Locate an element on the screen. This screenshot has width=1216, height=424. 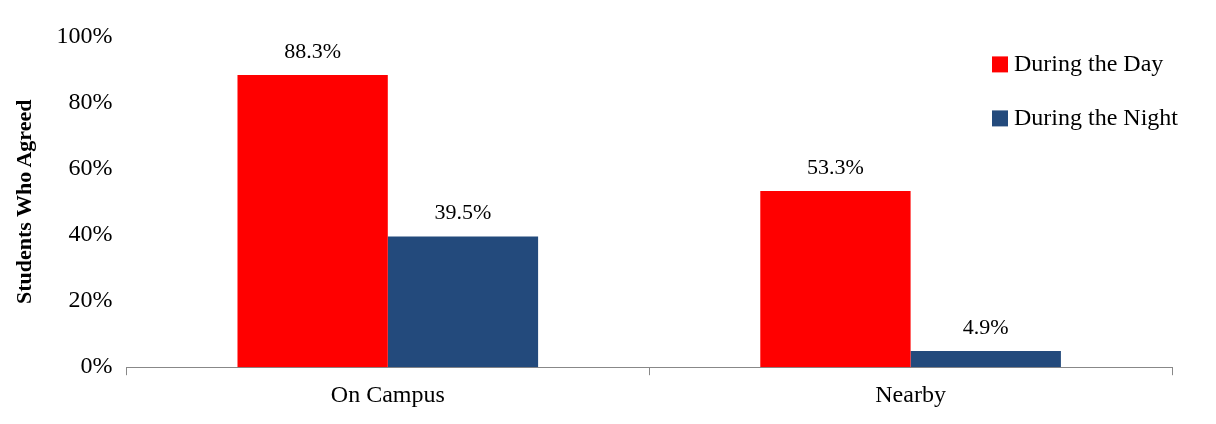
y-tick-label: 80% is located at coordinates (90, 100).